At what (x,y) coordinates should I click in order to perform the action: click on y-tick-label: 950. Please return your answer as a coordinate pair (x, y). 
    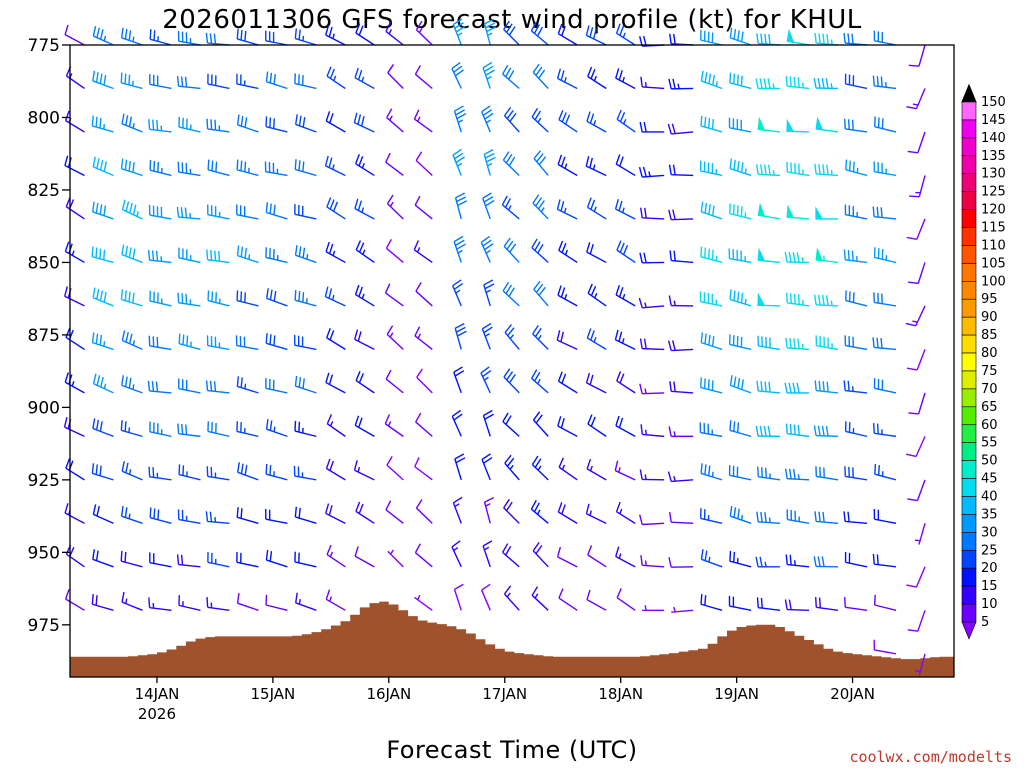
    Looking at the image, I should click on (44, 553).